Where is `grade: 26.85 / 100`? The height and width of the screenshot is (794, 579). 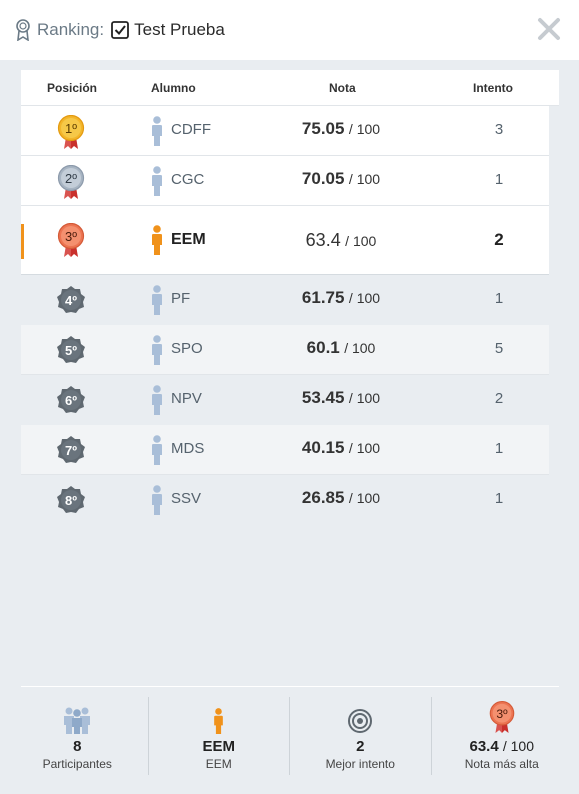
grade: 26.85 / 100 is located at coordinates (341, 498).